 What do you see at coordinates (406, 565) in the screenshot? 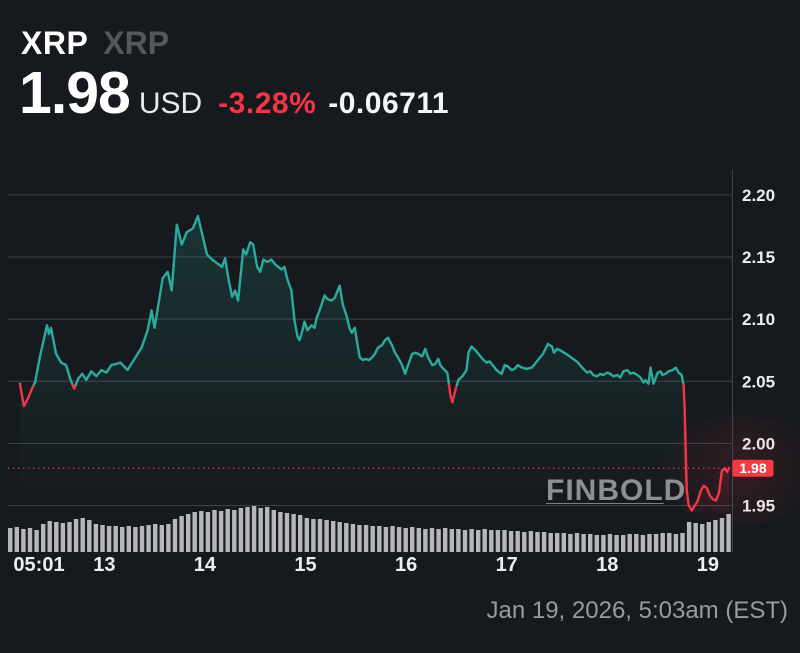
I see `x-axis-label: 16` at bounding box center [406, 565].